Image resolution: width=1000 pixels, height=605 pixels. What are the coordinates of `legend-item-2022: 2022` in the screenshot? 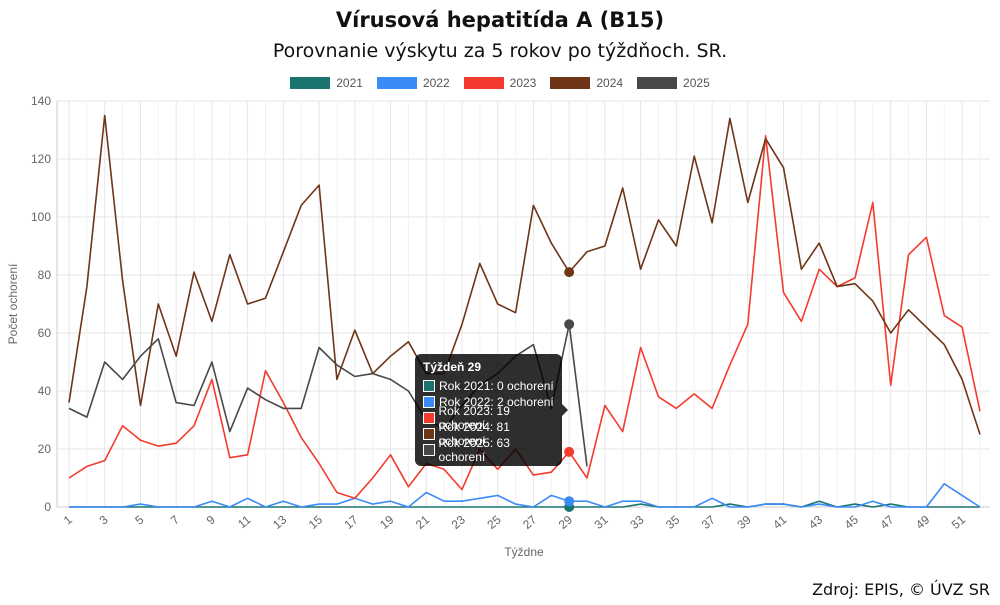 It's located at (413, 83).